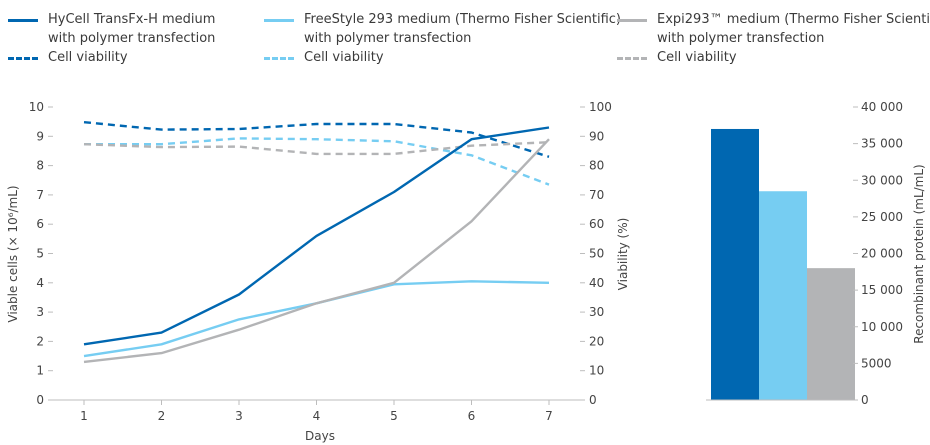 The width and height of the screenshot is (930, 445). I want to click on y2-tick-label: 80, so click(596, 166).